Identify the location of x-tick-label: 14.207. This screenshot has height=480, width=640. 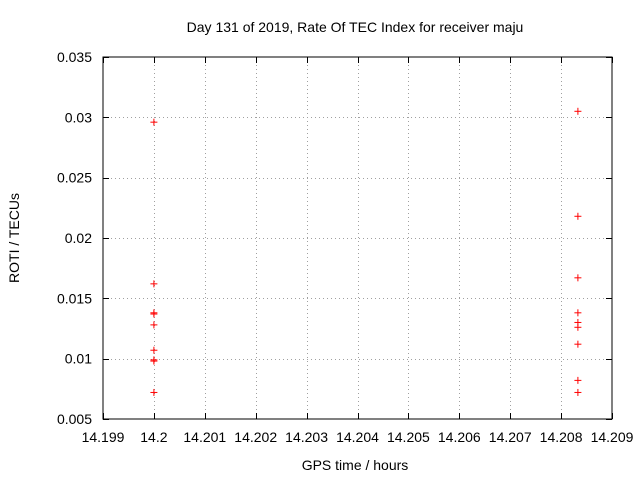
(510, 437).